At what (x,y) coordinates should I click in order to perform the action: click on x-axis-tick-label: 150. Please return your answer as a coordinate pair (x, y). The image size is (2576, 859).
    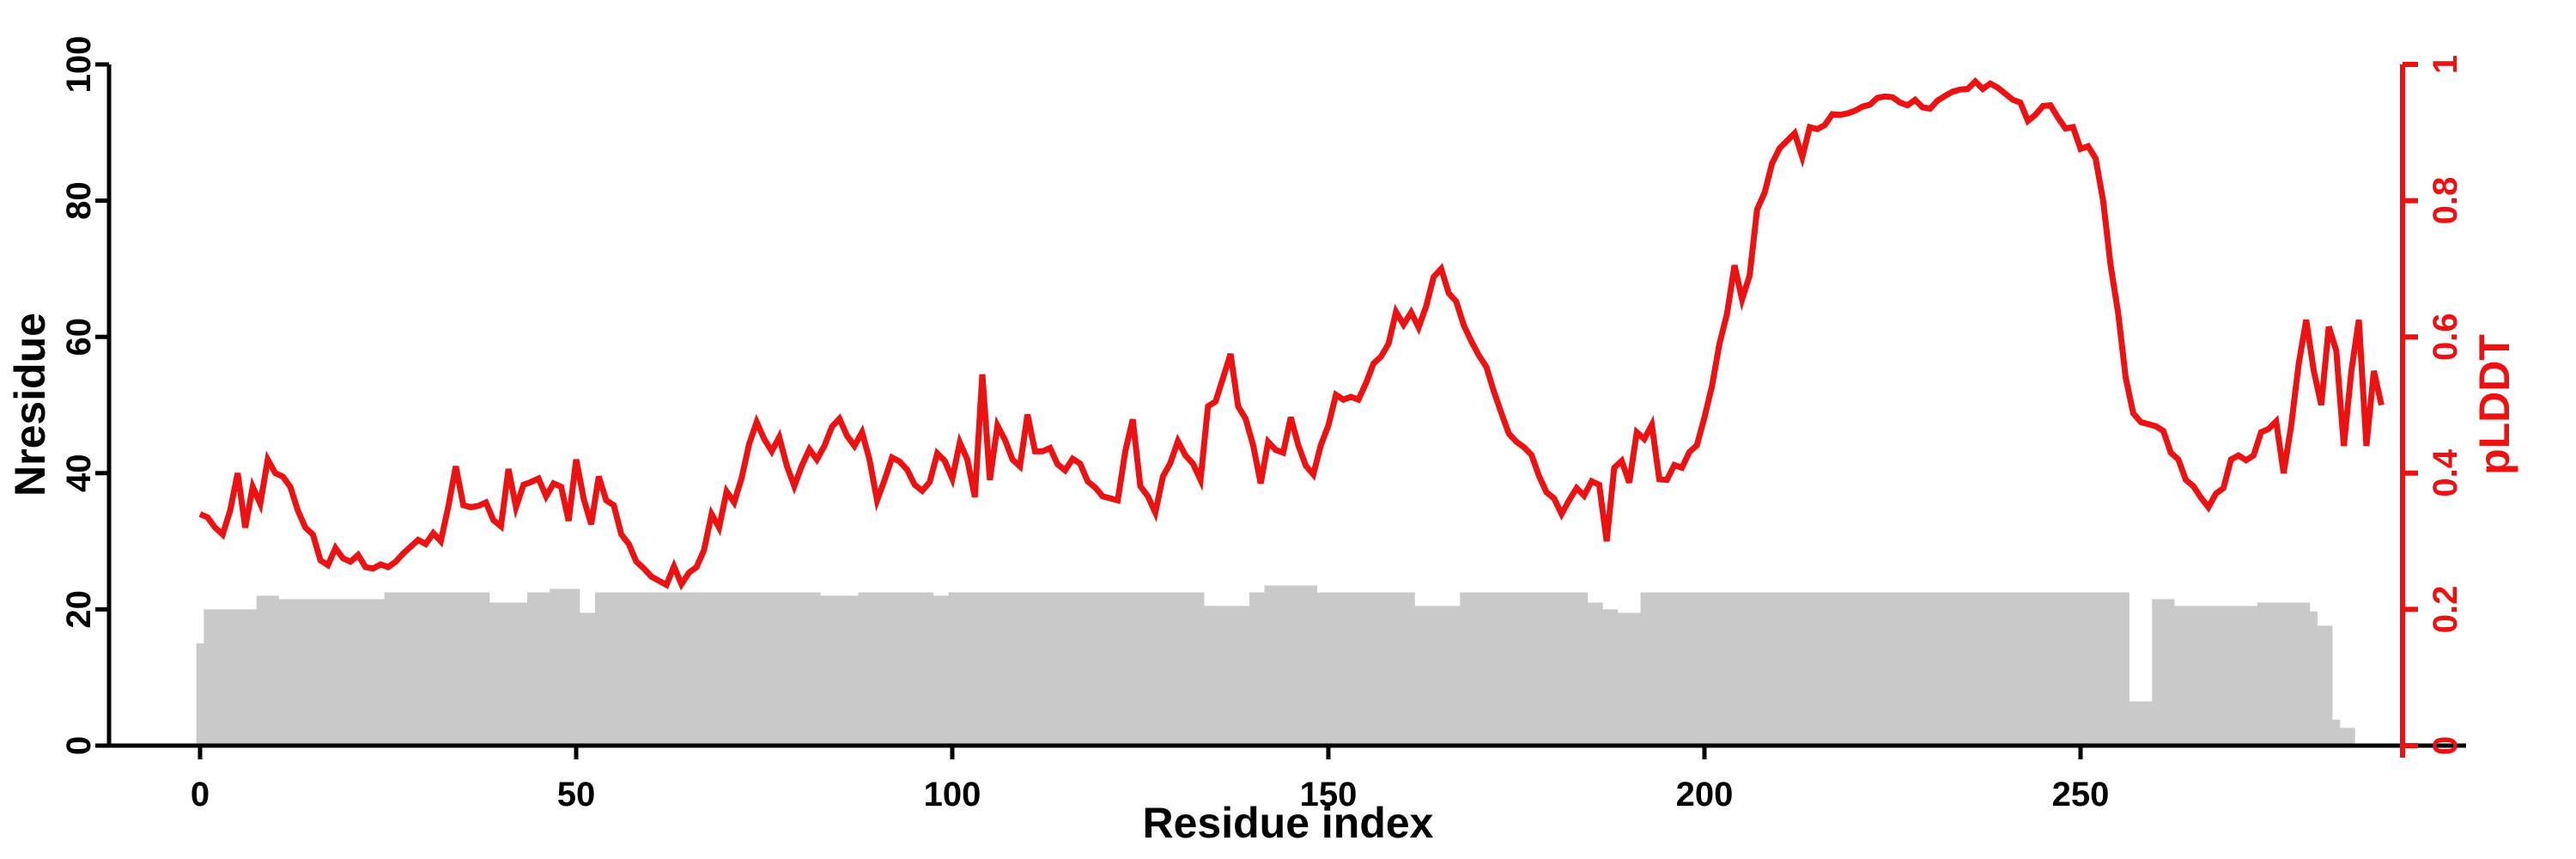
    Looking at the image, I should click on (1329, 794).